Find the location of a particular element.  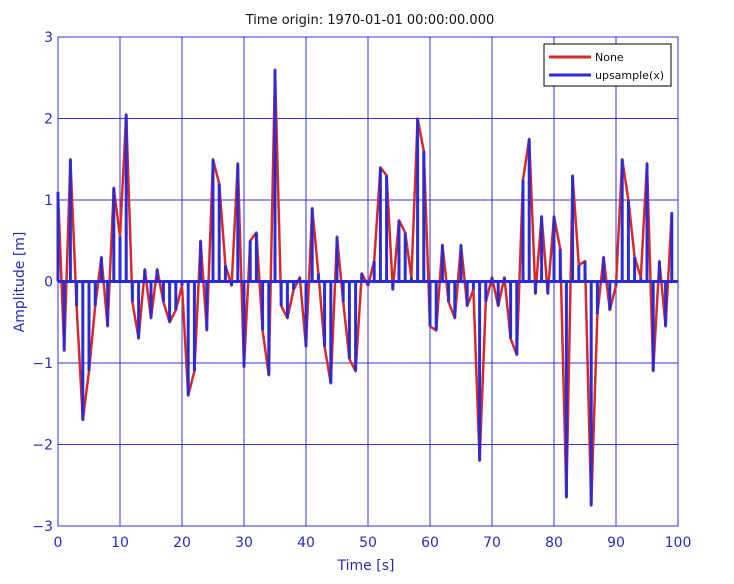

x-tick-label: 60 is located at coordinates (430, 543).